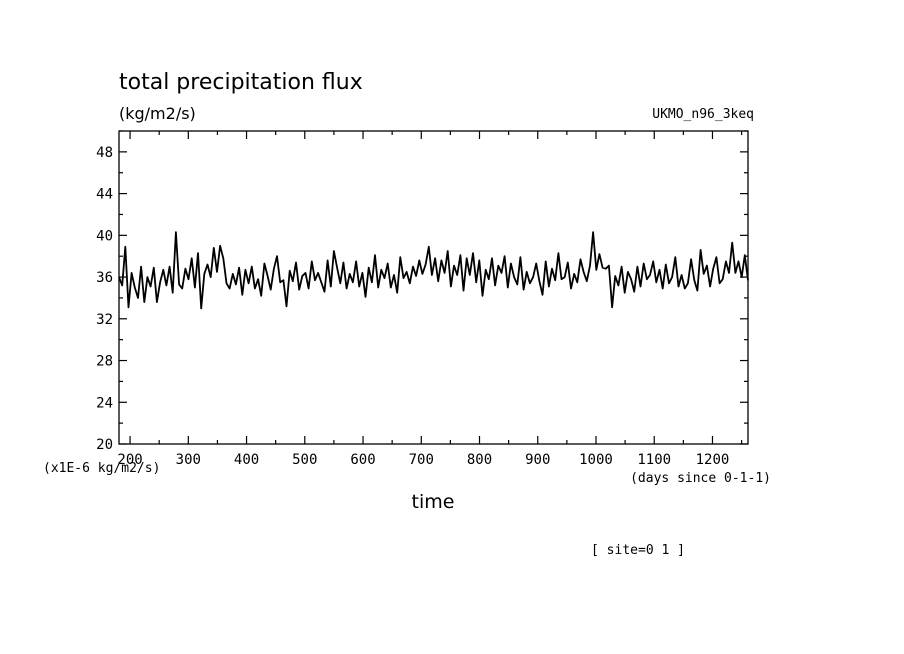  Describe the element at coordinates (104, 278) in the screenshot. I see `y-tick-label: 36` at that location.